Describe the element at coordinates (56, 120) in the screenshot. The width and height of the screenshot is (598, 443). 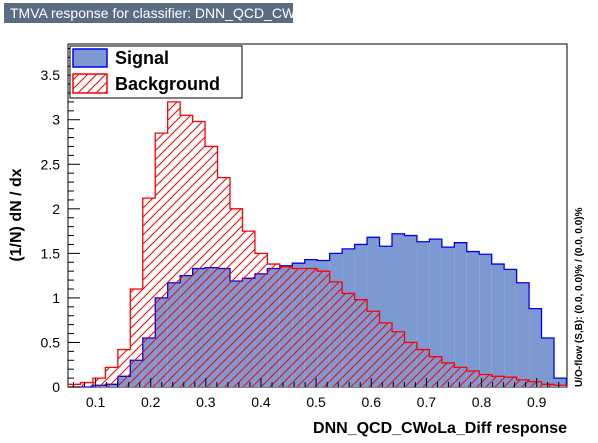
I see `y-tick-label-6: 3` at that location.